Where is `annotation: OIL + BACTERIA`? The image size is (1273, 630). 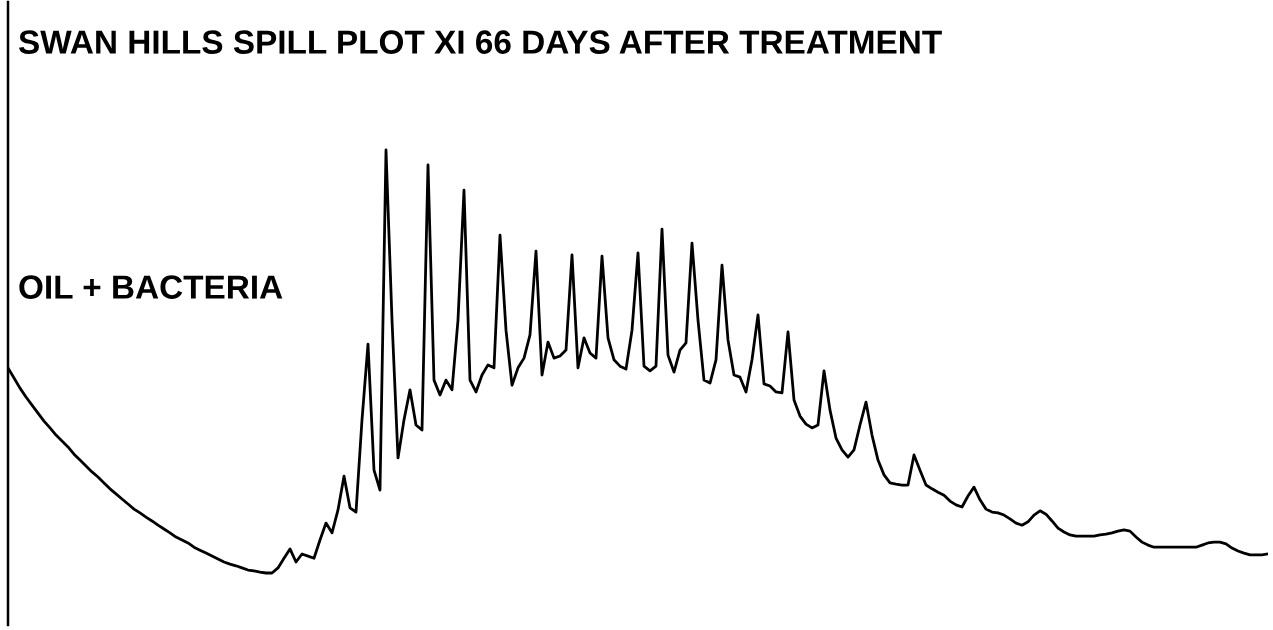
annotation: OIL + BACTERIA is located at coordinates (151, 287).